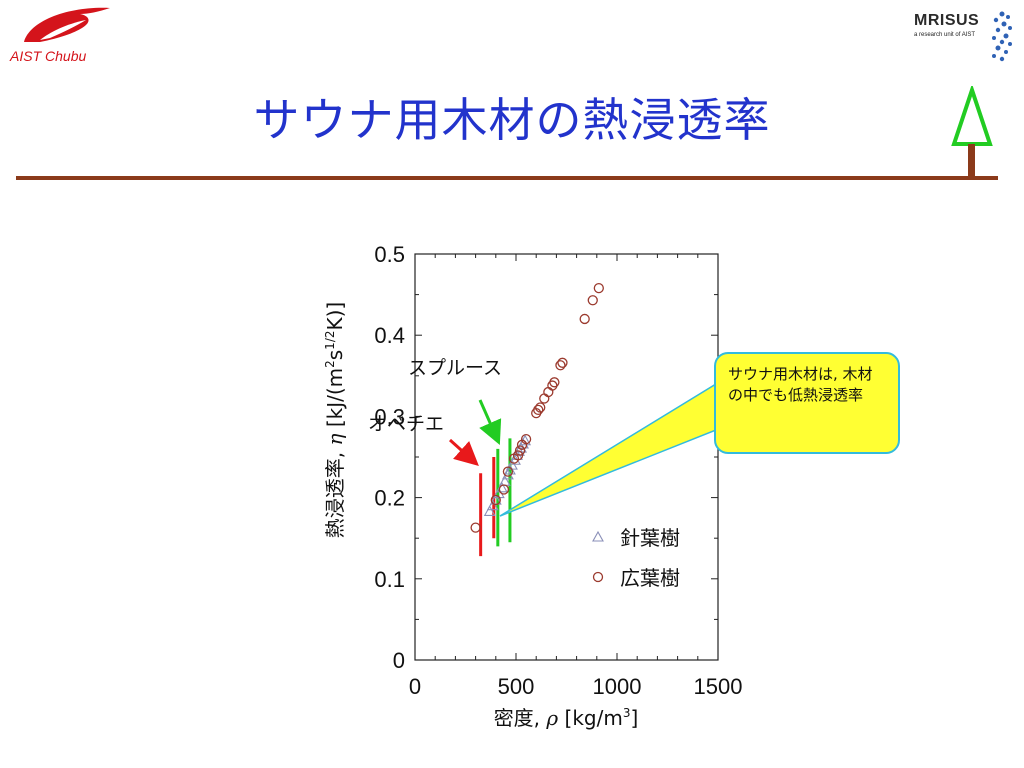  Describe the element at coordinates (399, 660) in the screenshot. I see `y-tick-label: 0` at that location.